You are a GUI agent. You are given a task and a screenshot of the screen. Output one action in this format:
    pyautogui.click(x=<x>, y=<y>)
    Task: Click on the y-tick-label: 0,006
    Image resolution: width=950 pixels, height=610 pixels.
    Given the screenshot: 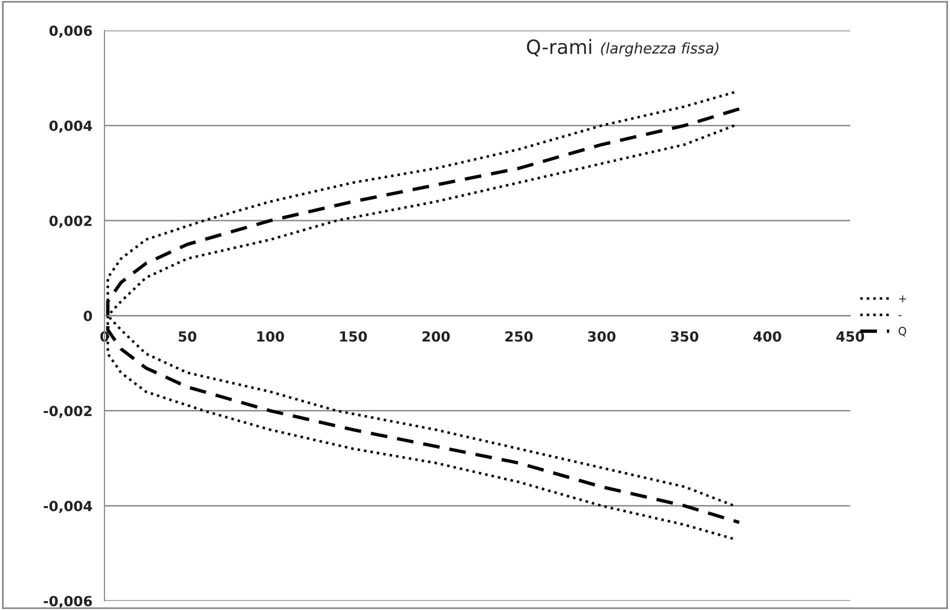 What is the action you would take?
    pyautogui.click(x=70, y=31)
    